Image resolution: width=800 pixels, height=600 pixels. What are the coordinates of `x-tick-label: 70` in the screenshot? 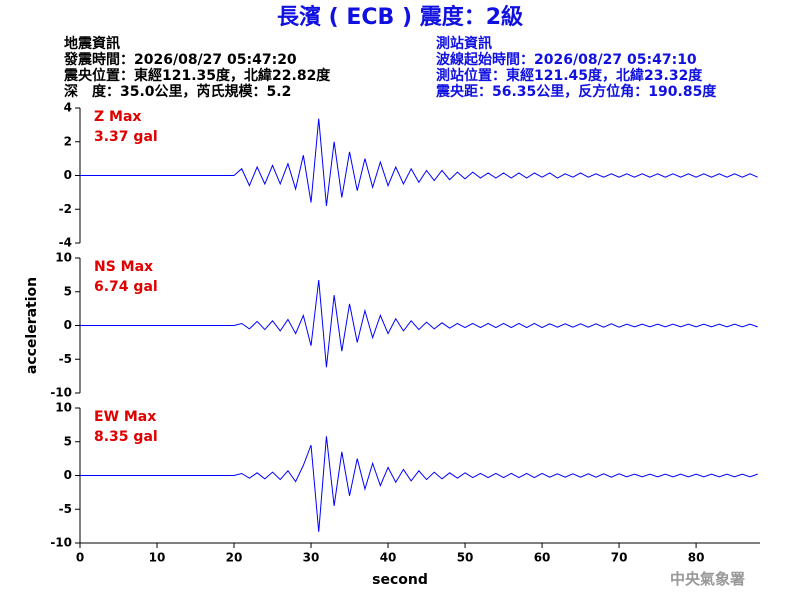 It's located at (619, 558).